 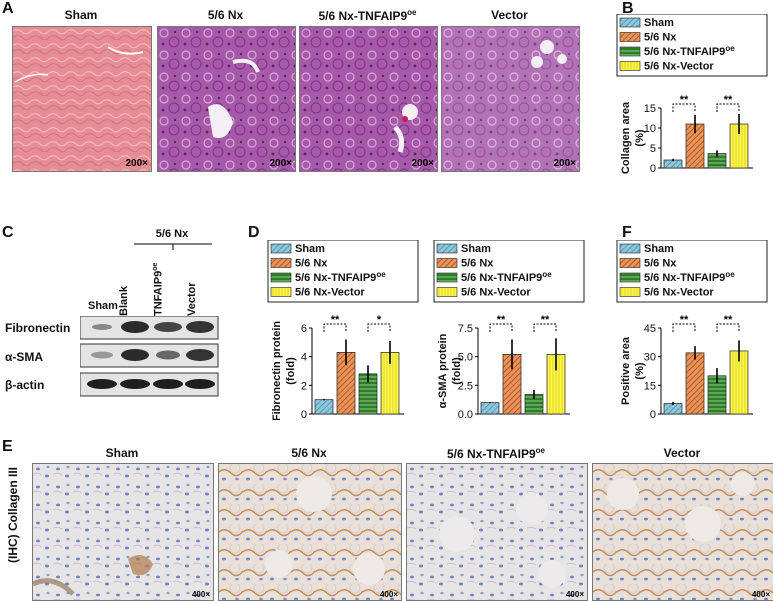 What do you see at coordinates (277, 370) in the screenshot?
I see `y-axis-label: Fibronectin protein` at bounding box center [277, 370].